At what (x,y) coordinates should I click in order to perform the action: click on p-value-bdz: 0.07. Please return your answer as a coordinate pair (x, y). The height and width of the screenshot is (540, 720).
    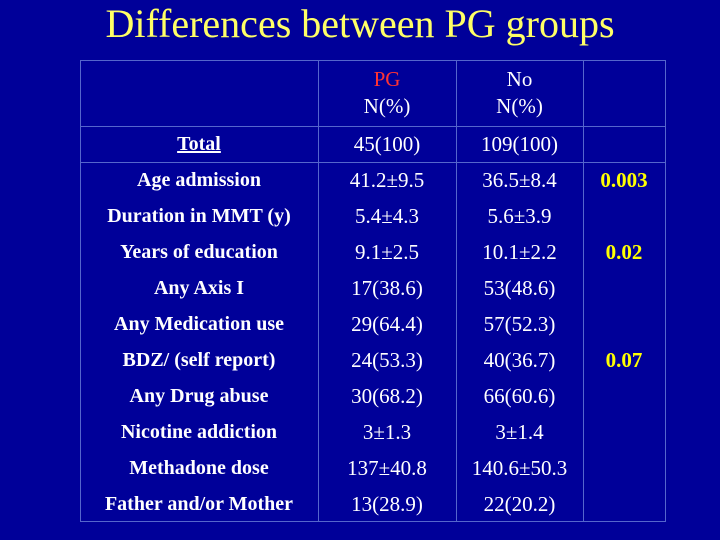
    Looking at the image, I should click on (624, 360).